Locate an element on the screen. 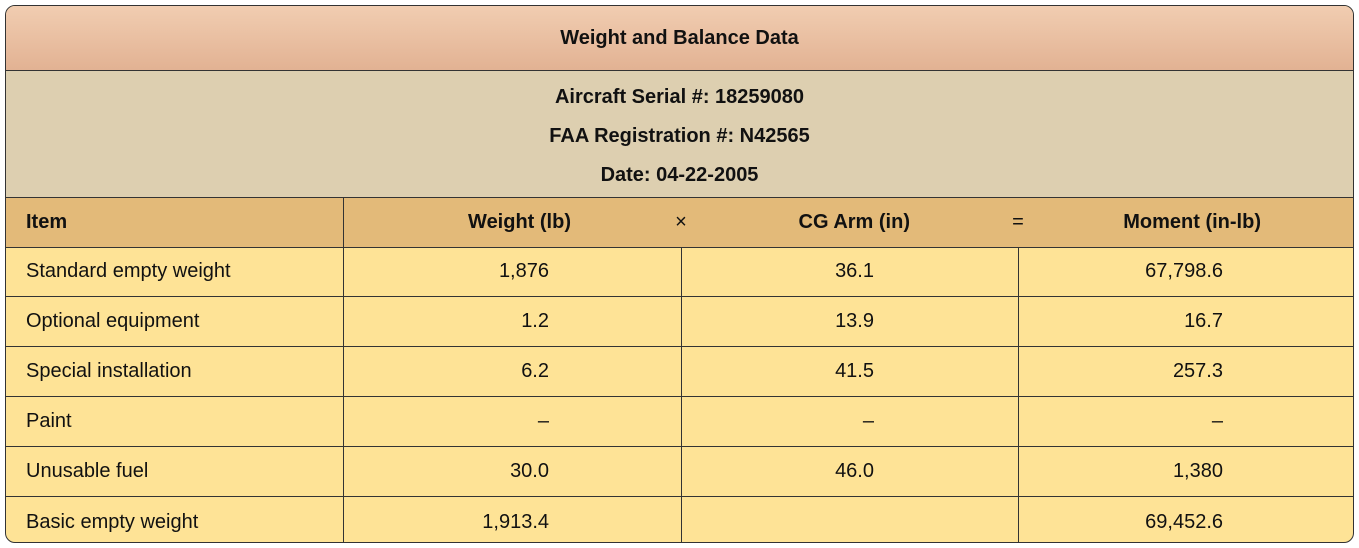 Image resolution: width=1359 pixels, height=548 pixels. info-line: Aircraft Serial #: 18259080 is located at coordinates (679, 97).